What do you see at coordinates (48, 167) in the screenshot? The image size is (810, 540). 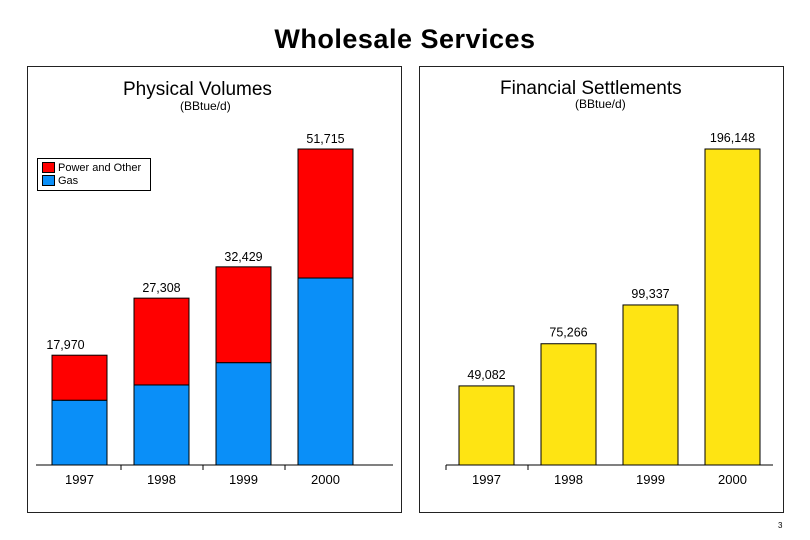 I see `legend-swatch-power` at bounding box center [48, 167].